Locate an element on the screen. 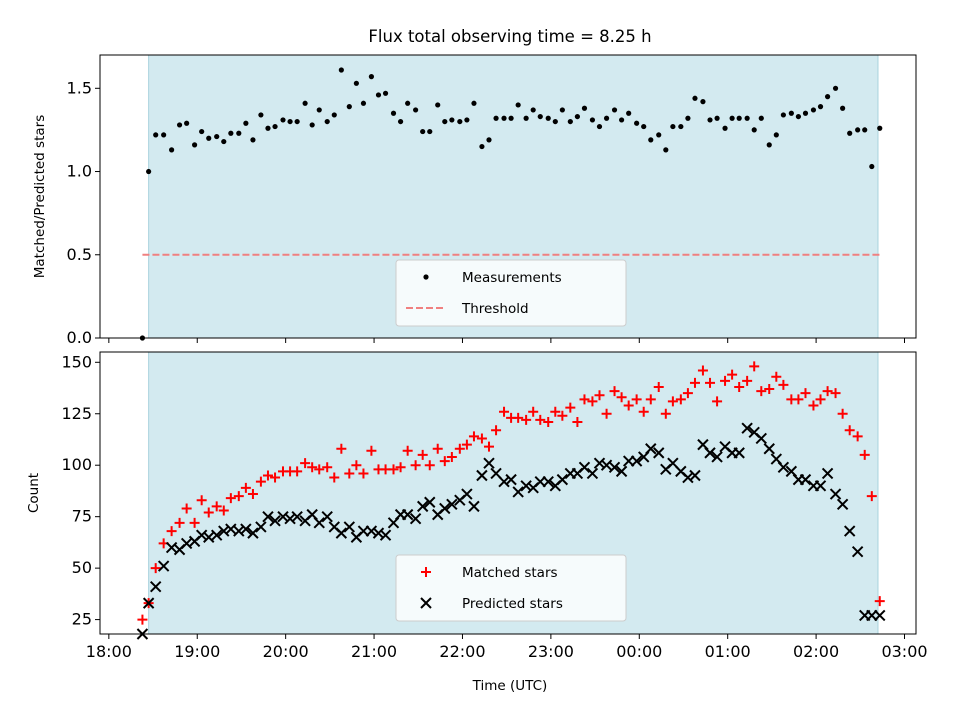  legend-entry: Predicted stars is located at coordinates (512, 604).